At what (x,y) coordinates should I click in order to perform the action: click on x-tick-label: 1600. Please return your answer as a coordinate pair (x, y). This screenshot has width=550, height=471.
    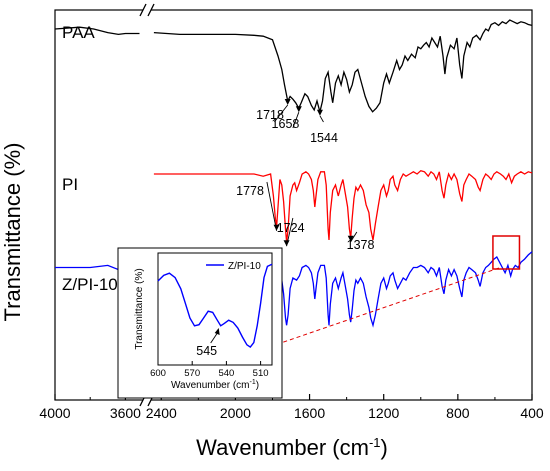
    Looking at the image, I should click on (309, 413).